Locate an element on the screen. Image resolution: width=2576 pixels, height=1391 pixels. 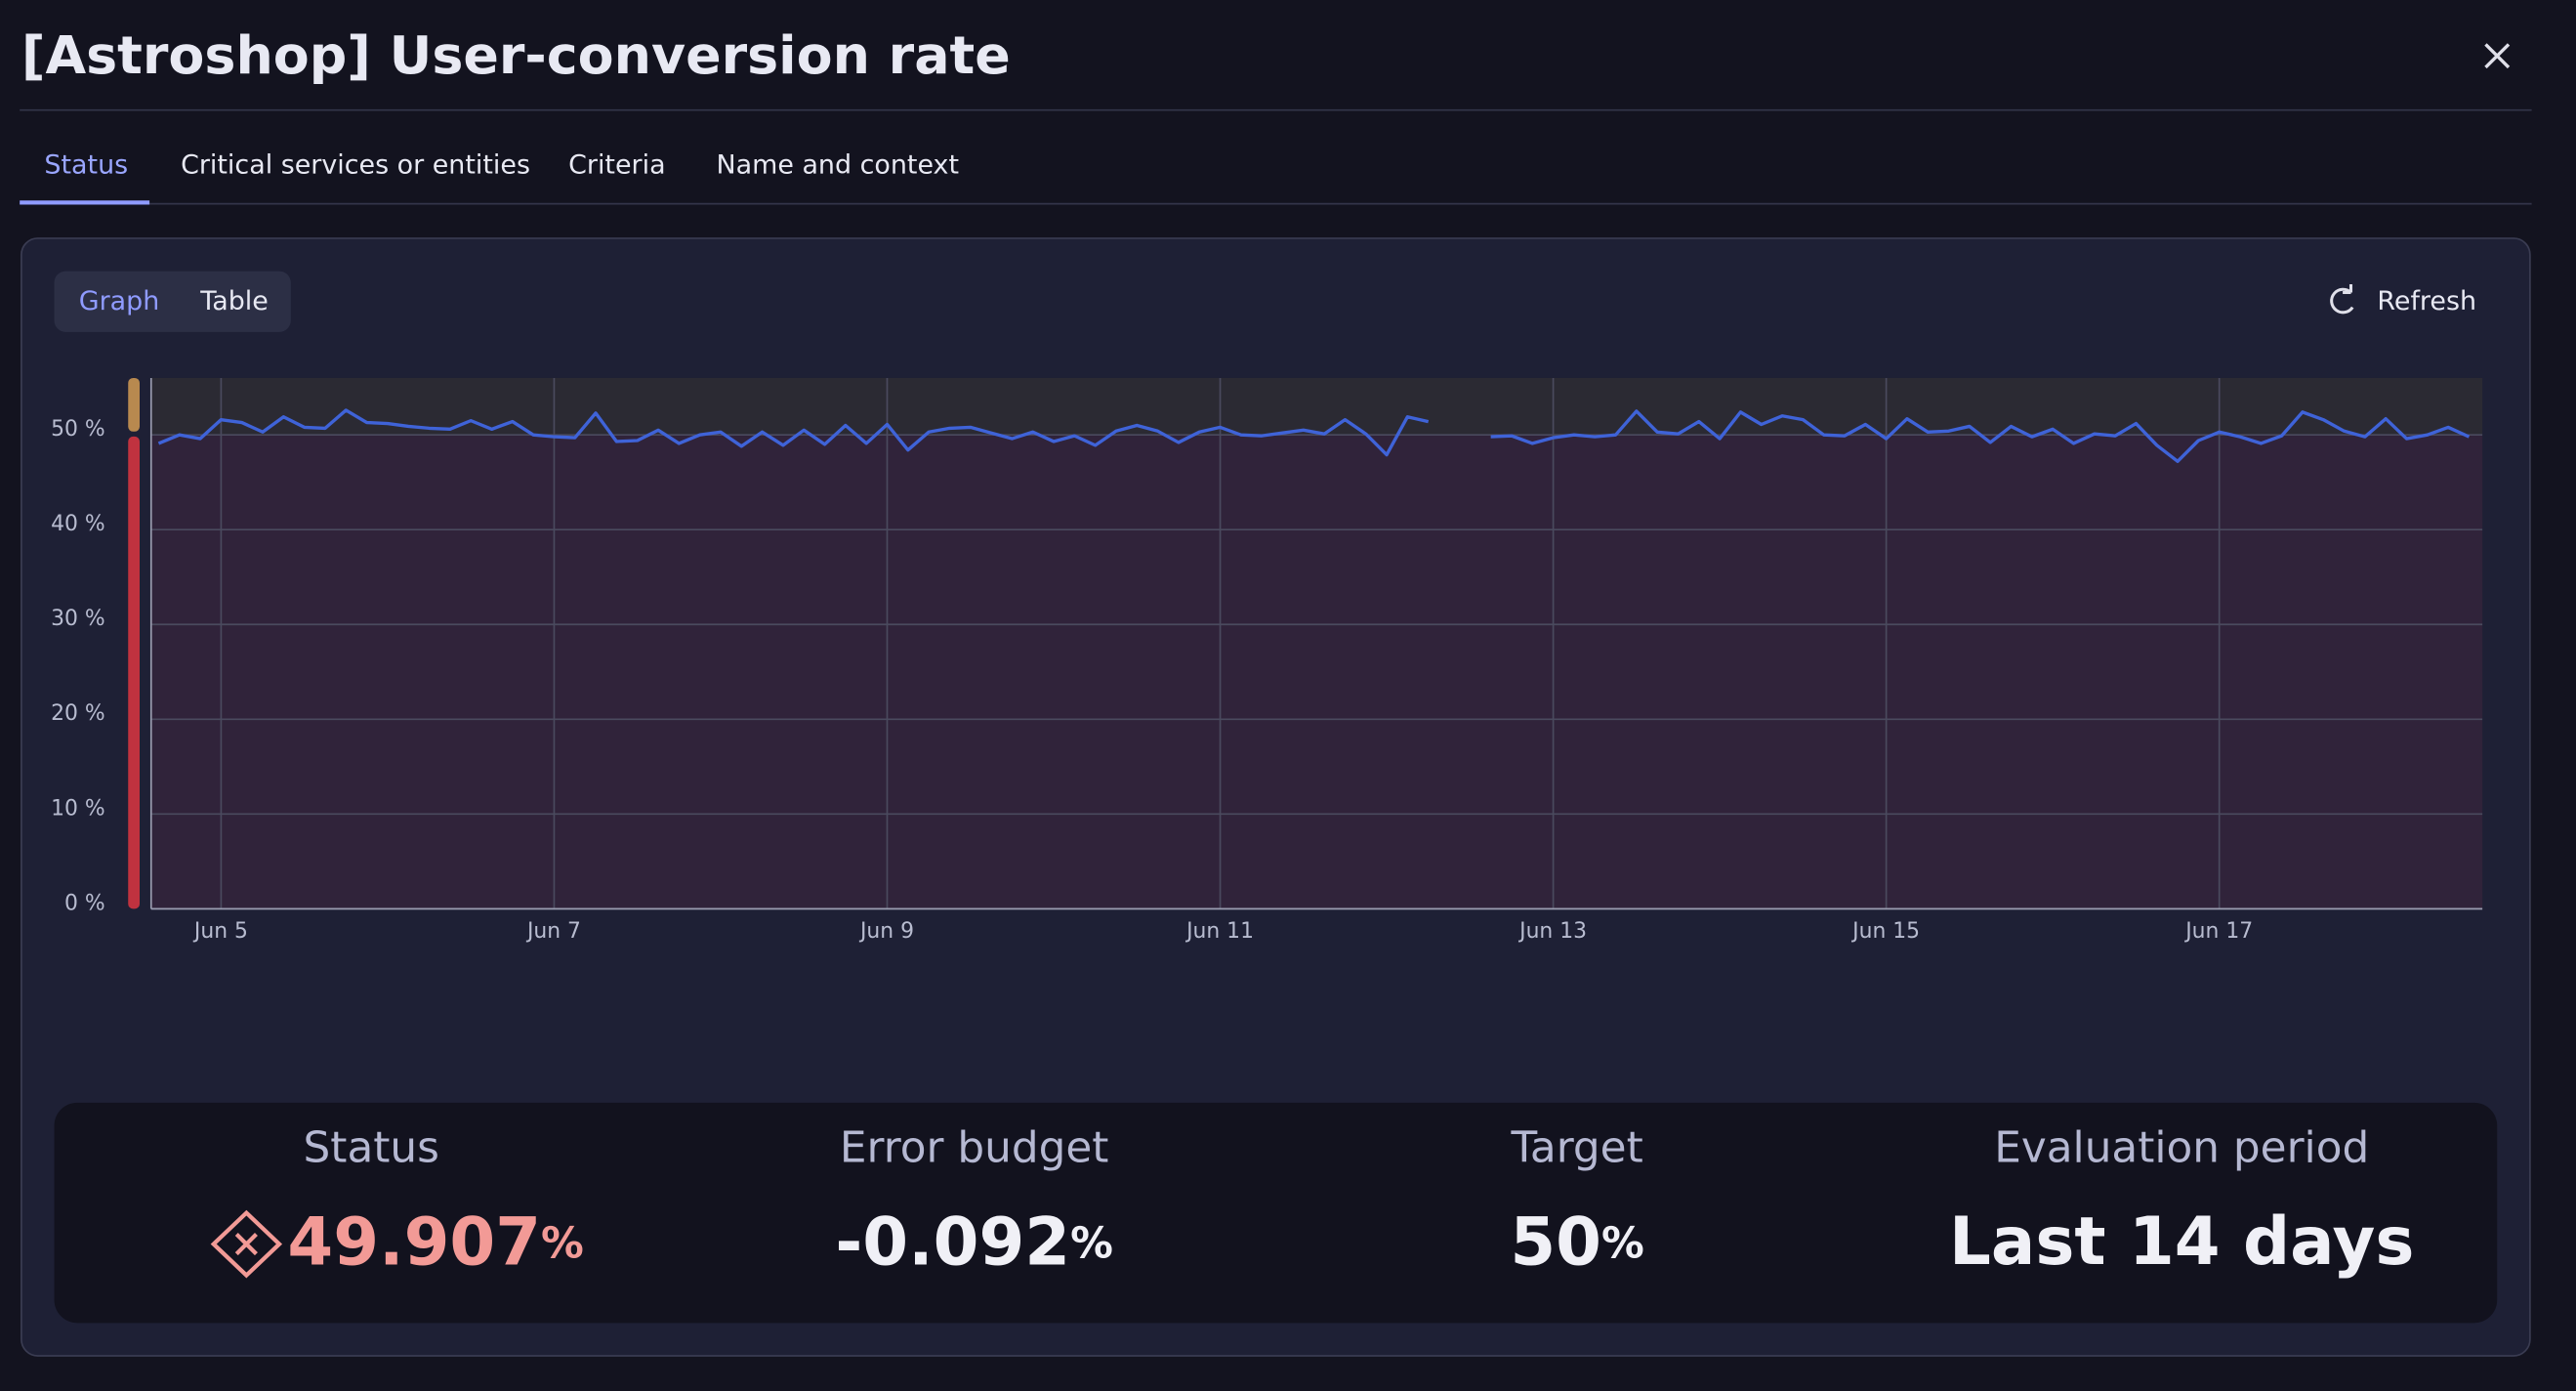
title: [Astroshop] User-conversion rate is located at coordinates (516, 55).